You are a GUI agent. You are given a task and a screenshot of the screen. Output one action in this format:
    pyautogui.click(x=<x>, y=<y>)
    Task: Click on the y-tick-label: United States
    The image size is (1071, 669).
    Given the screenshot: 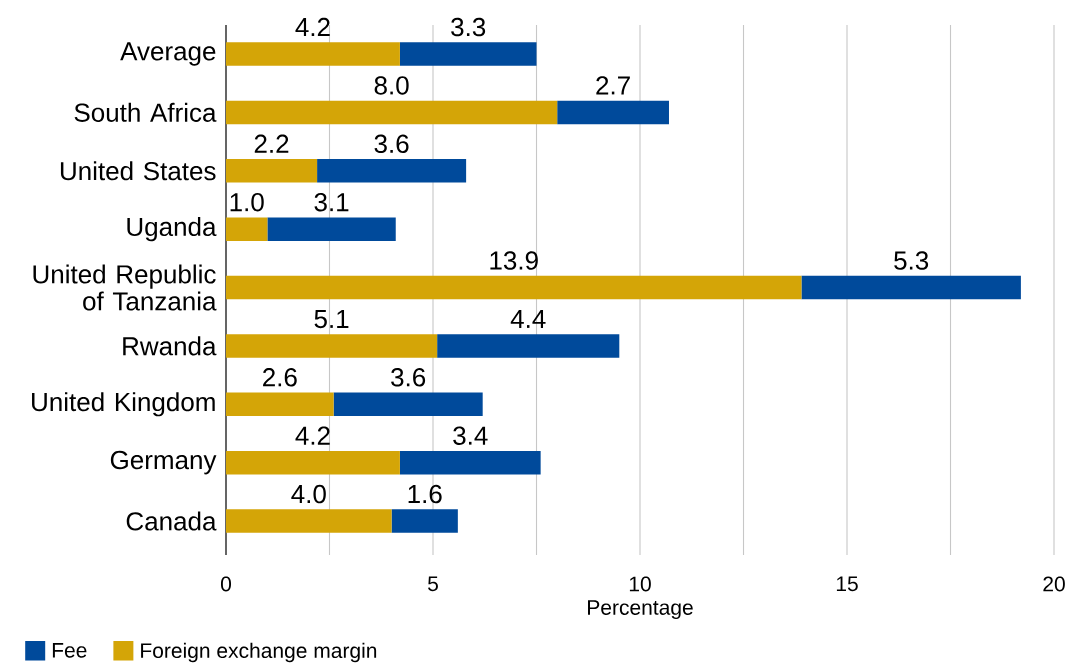 What is the action you would take?
    pyautogui.click(x=138, y=171)
    